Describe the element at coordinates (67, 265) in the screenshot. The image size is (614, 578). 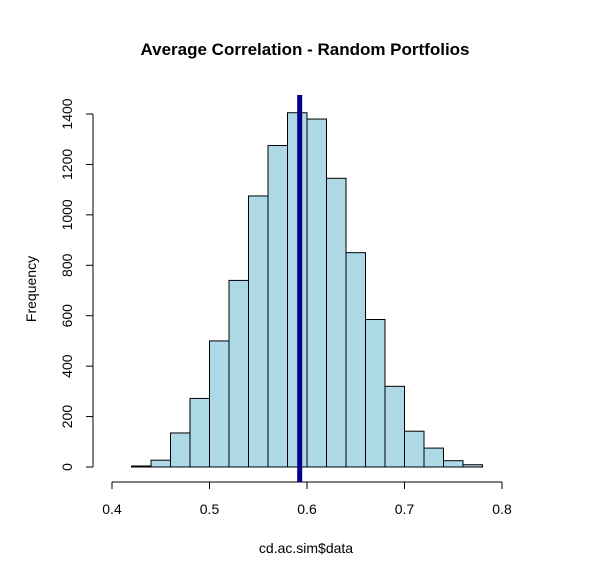
I see `y-tick-label: 800` at that location.